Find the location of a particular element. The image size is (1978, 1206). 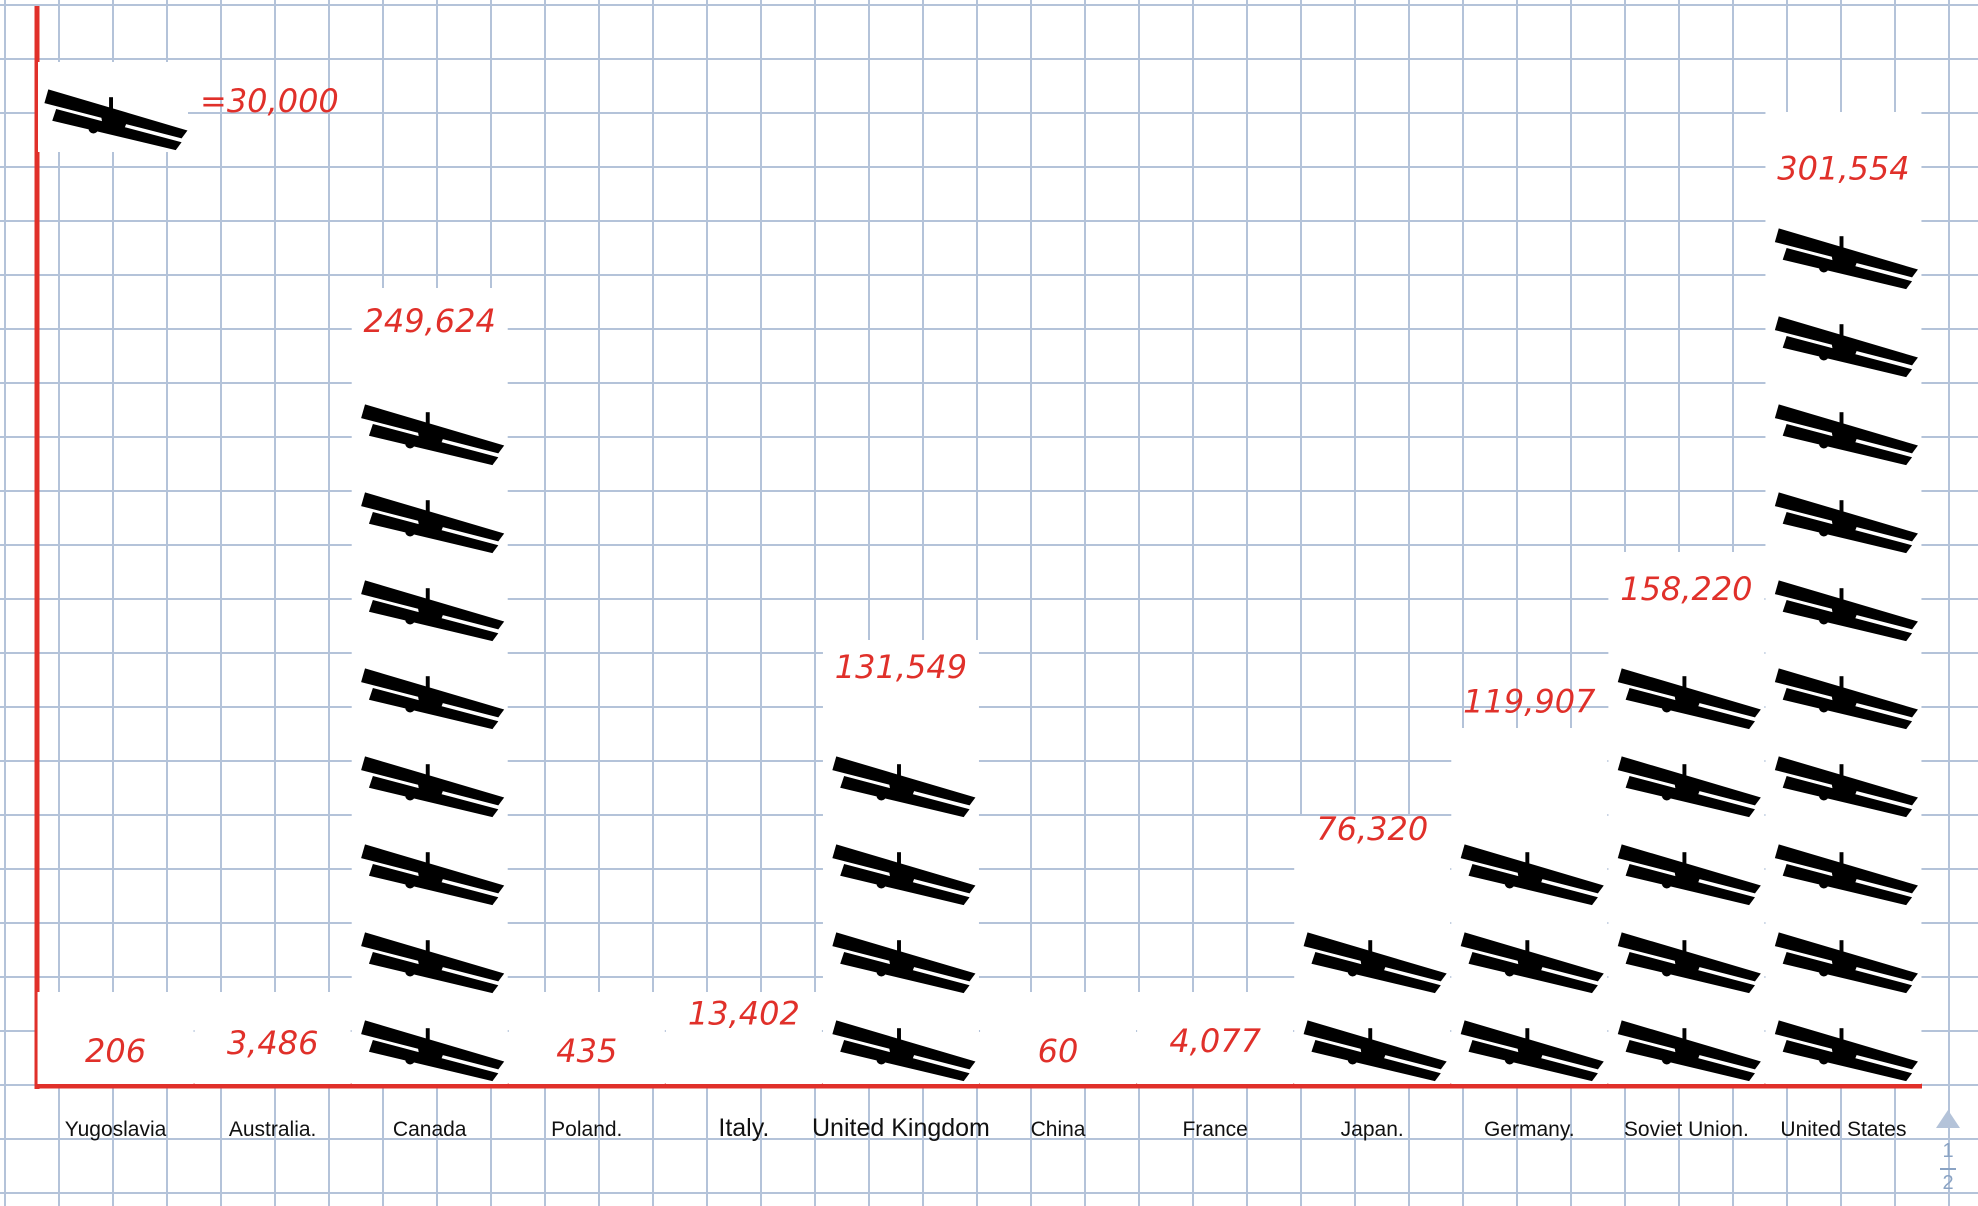

category-label: Soviet Union. is located at coordinates (1686, 1129).